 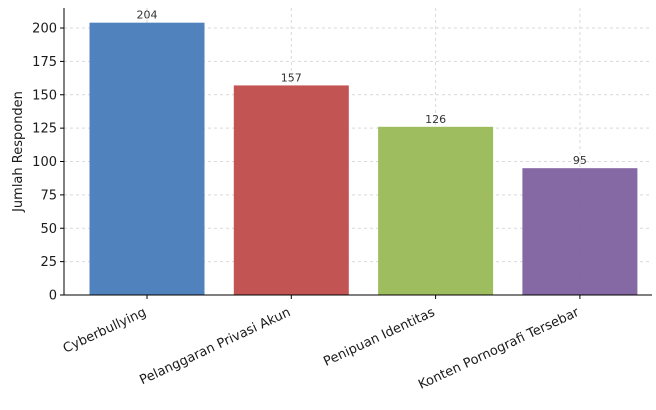 I want to click on bar-data-label: 126, so click(x=435, y=119).